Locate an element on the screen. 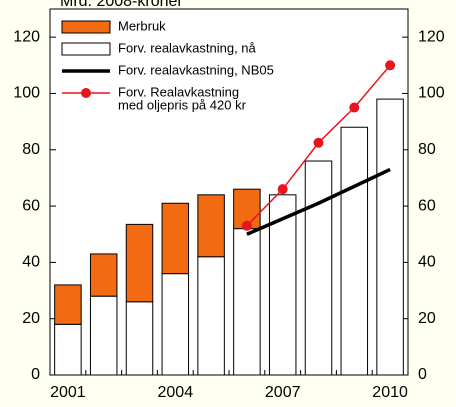 The image size is (456, 407). y-tick-label: 100 is located at coordinates (26, 93).